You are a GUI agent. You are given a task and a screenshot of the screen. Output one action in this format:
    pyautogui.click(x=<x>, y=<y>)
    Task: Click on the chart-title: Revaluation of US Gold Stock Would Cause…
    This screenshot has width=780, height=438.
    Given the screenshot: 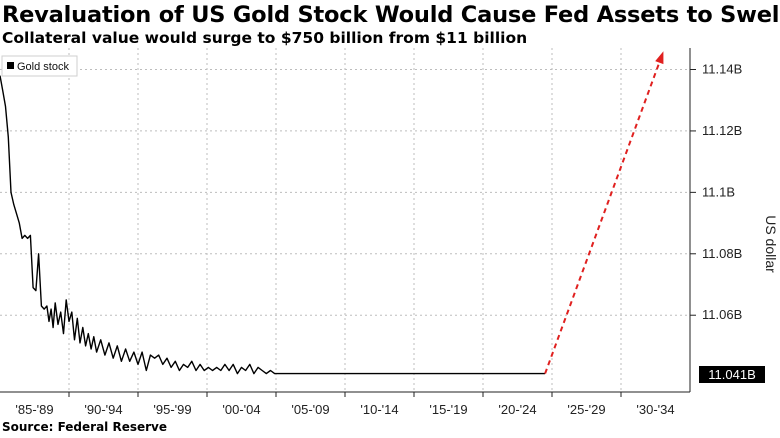 What is the action you would take?
    pyautogui.click(x=391, y=15)
    